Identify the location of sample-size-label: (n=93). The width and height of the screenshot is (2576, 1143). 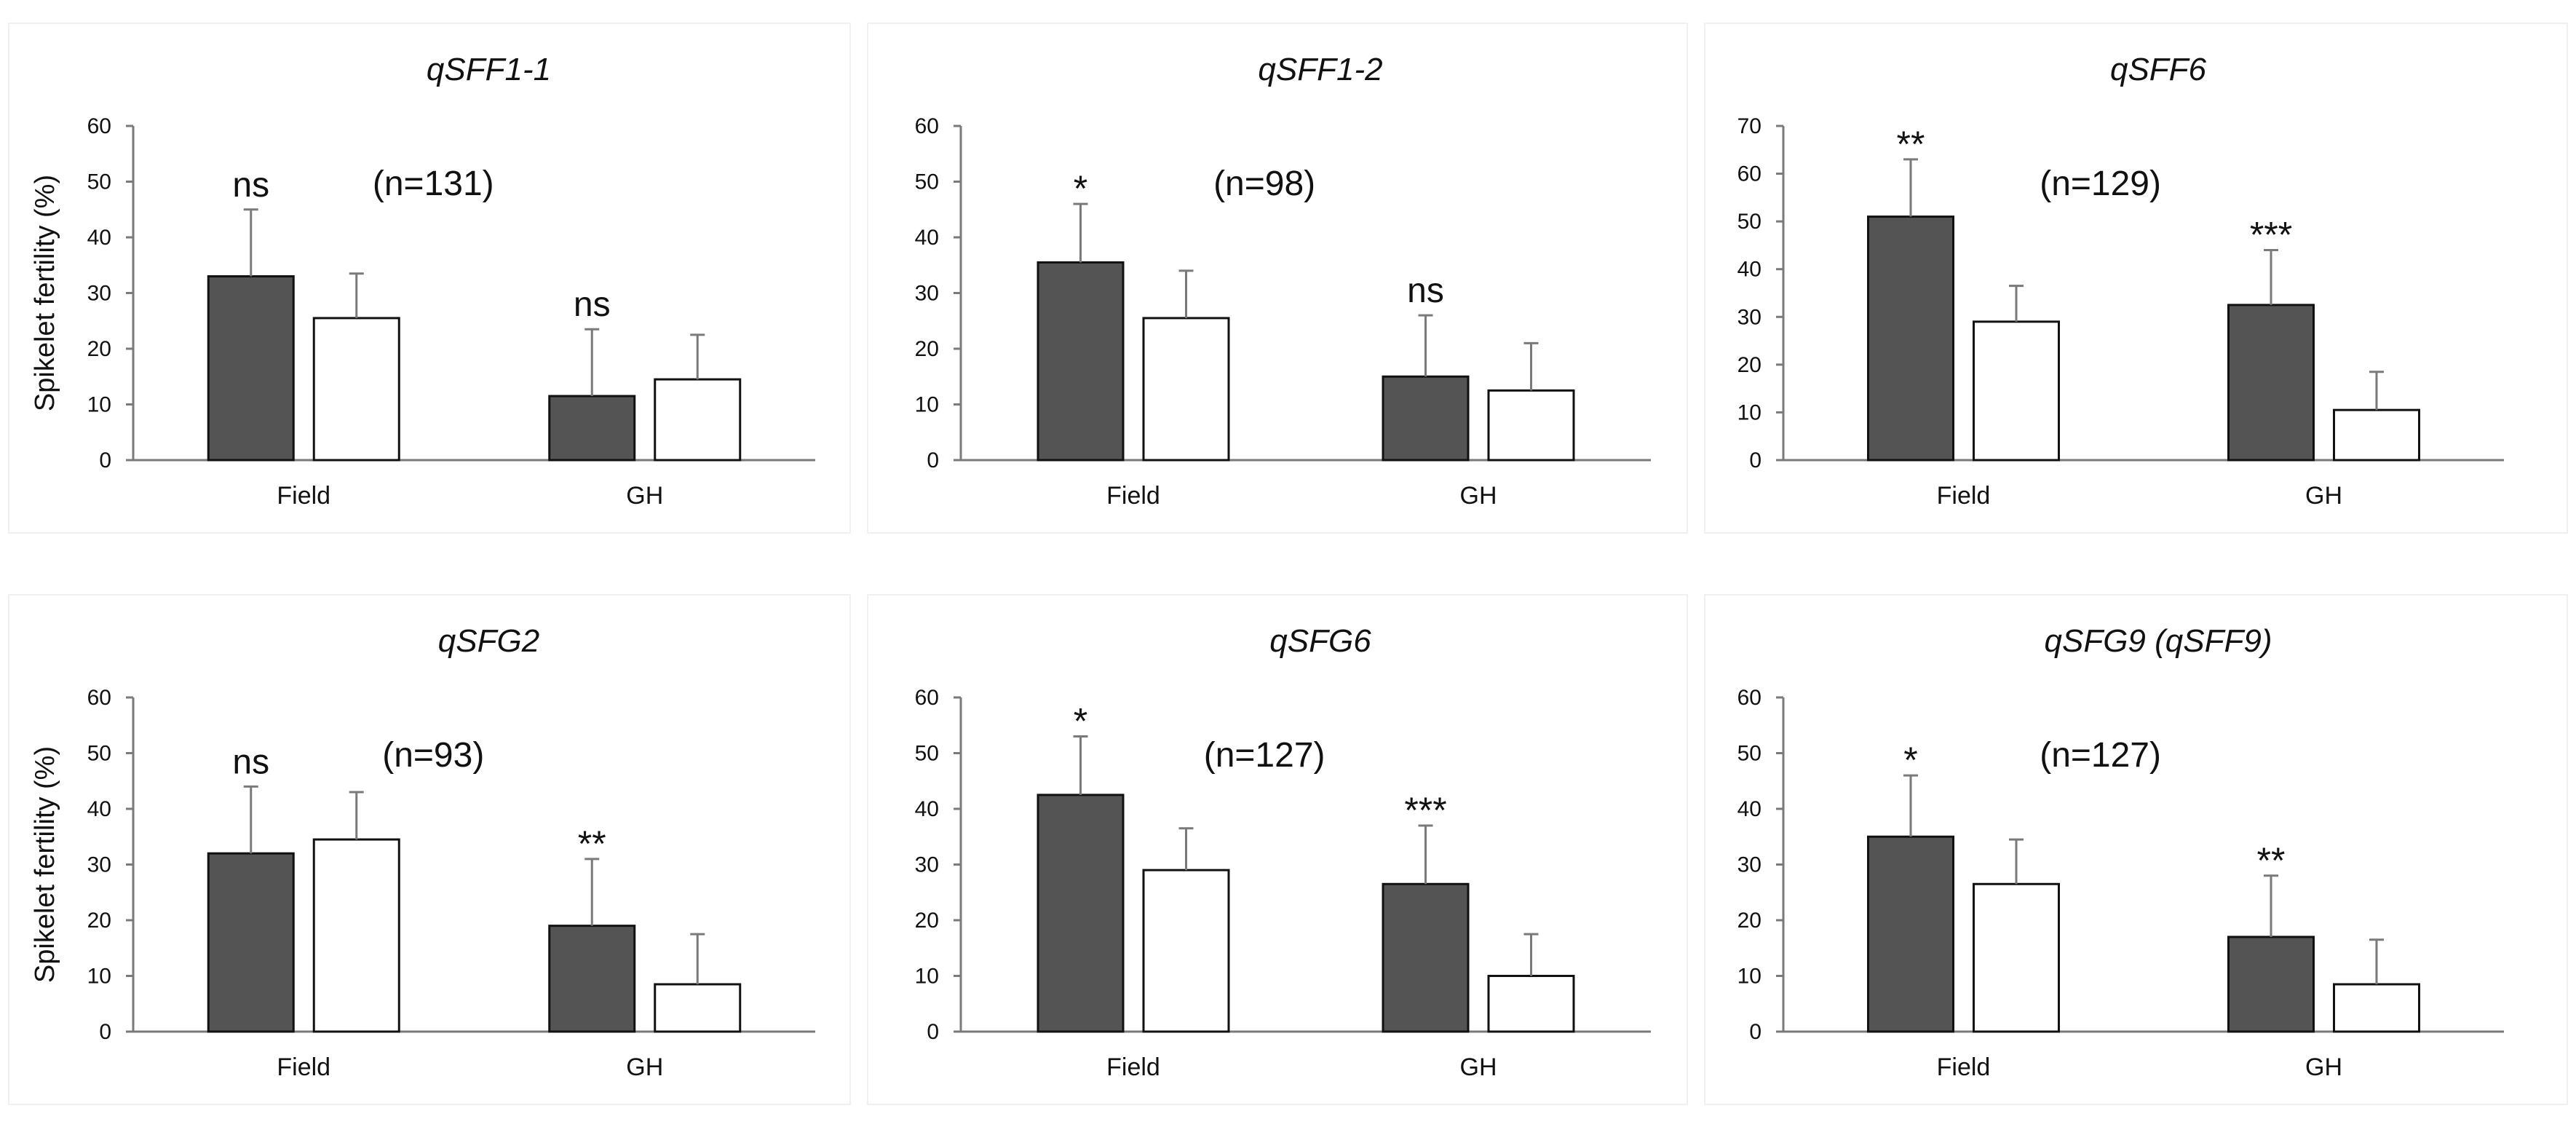
(433, 755).